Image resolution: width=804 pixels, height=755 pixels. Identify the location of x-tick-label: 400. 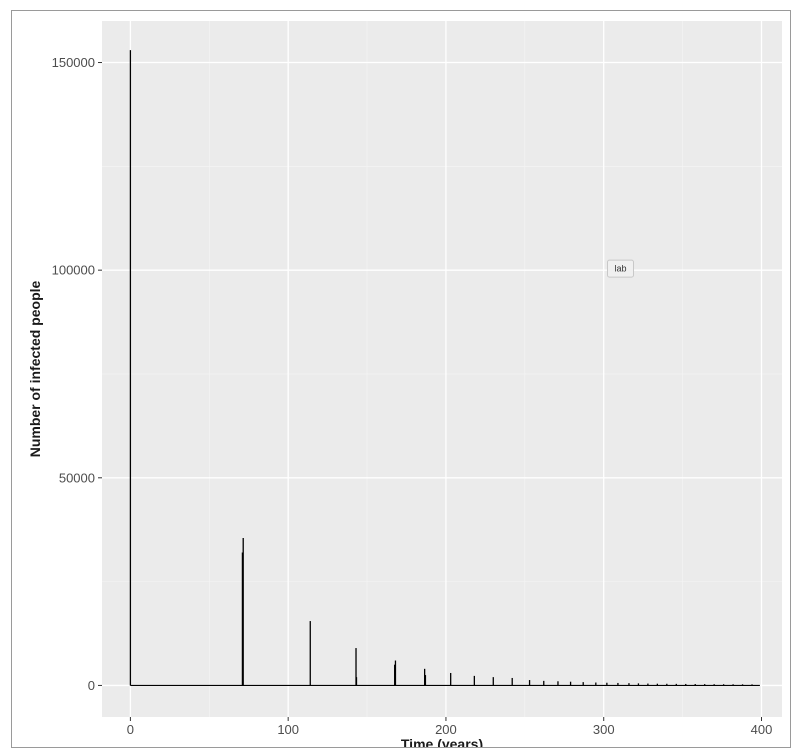
(762, 729).